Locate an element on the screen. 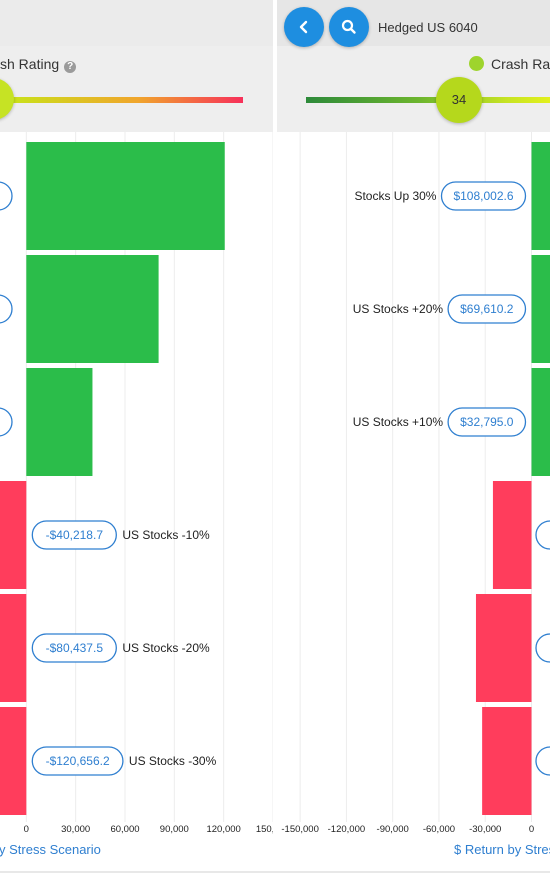 This screenshot has height=874, width=550. back-button is located at coordinates (304, 27).